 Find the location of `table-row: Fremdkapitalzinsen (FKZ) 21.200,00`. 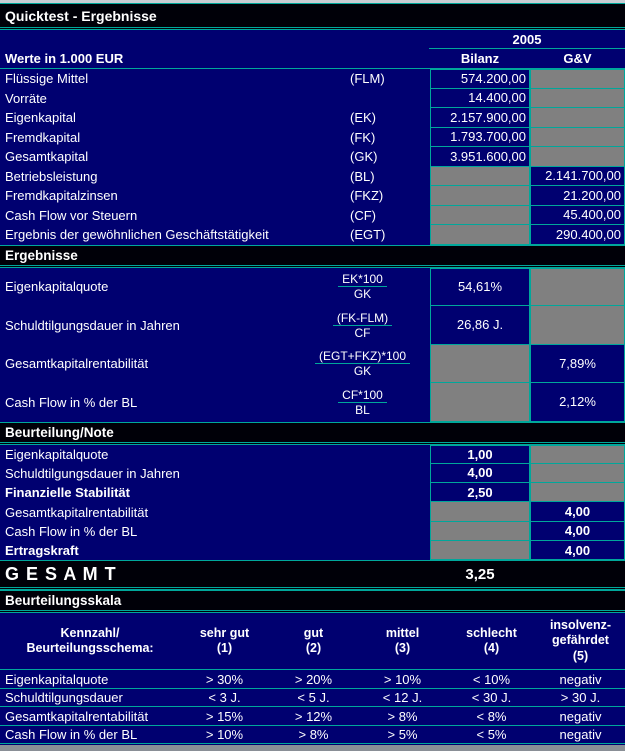

table-row: Fremdkapitalzinsen (FKZ) 21.200,00 is located at coordinates (312, 196).